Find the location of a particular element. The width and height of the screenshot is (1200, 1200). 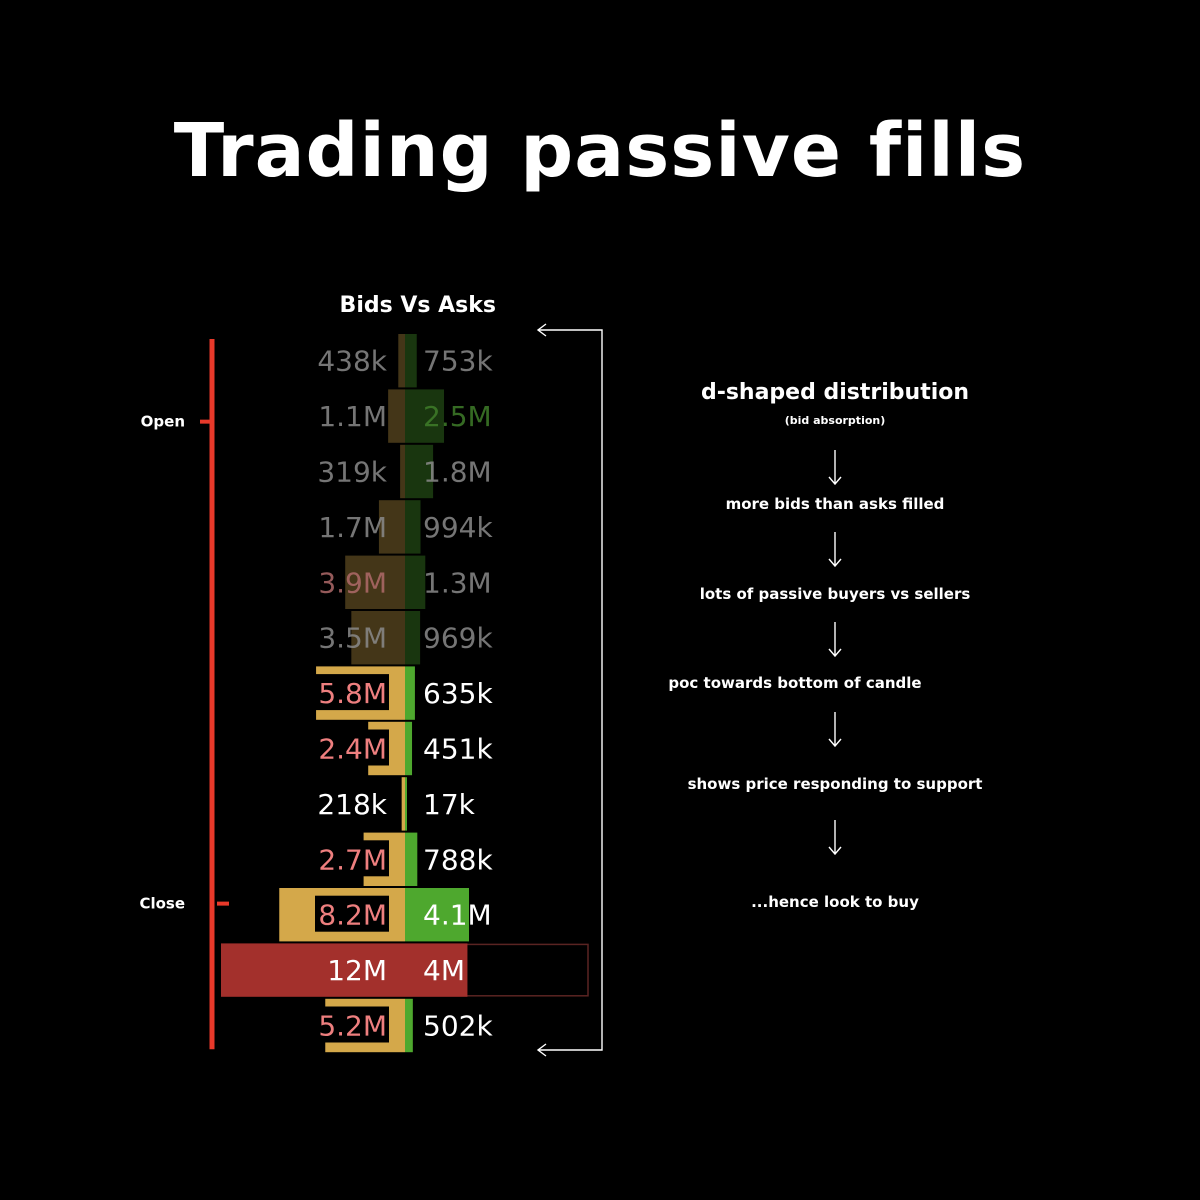

ask-value-label: 788k is located at coordinates (458, 859).